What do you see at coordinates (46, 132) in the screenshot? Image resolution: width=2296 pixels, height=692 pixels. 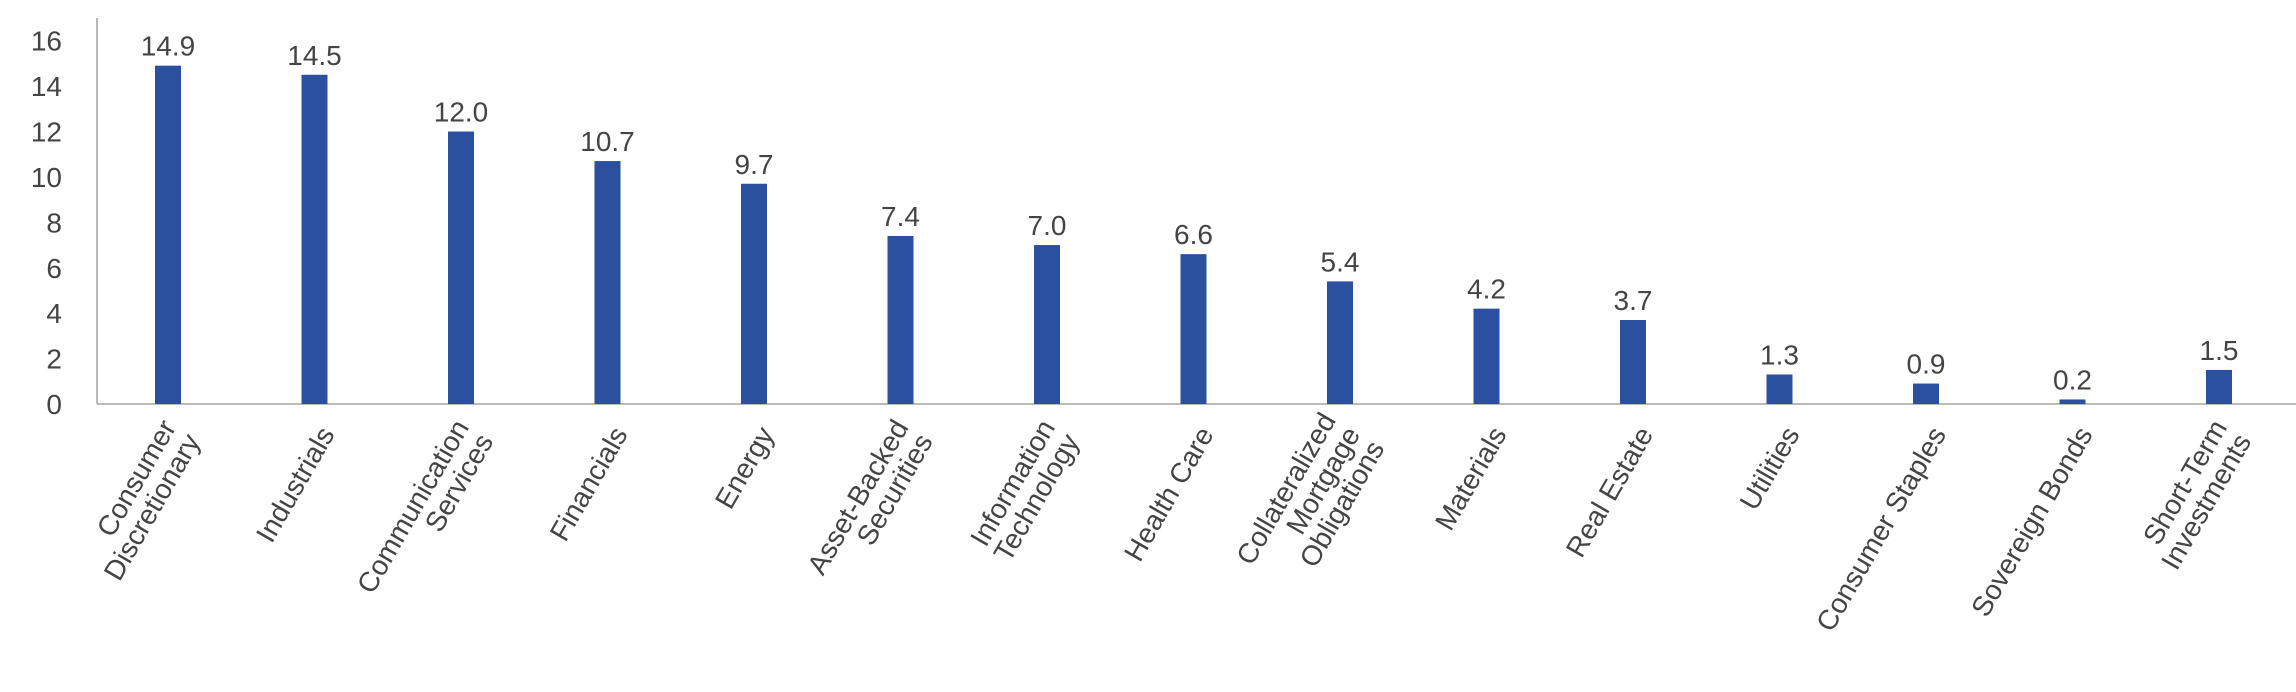 I see `y-tick-label: 12` at bounding box center [46, 132].